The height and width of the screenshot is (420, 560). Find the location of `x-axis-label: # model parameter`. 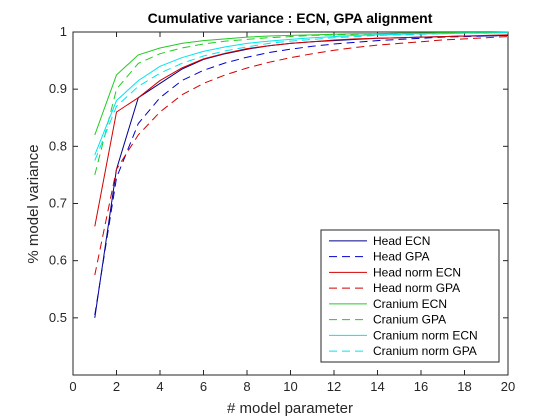

x-axis-label: # model parameter is located at coordinates (290, 408).